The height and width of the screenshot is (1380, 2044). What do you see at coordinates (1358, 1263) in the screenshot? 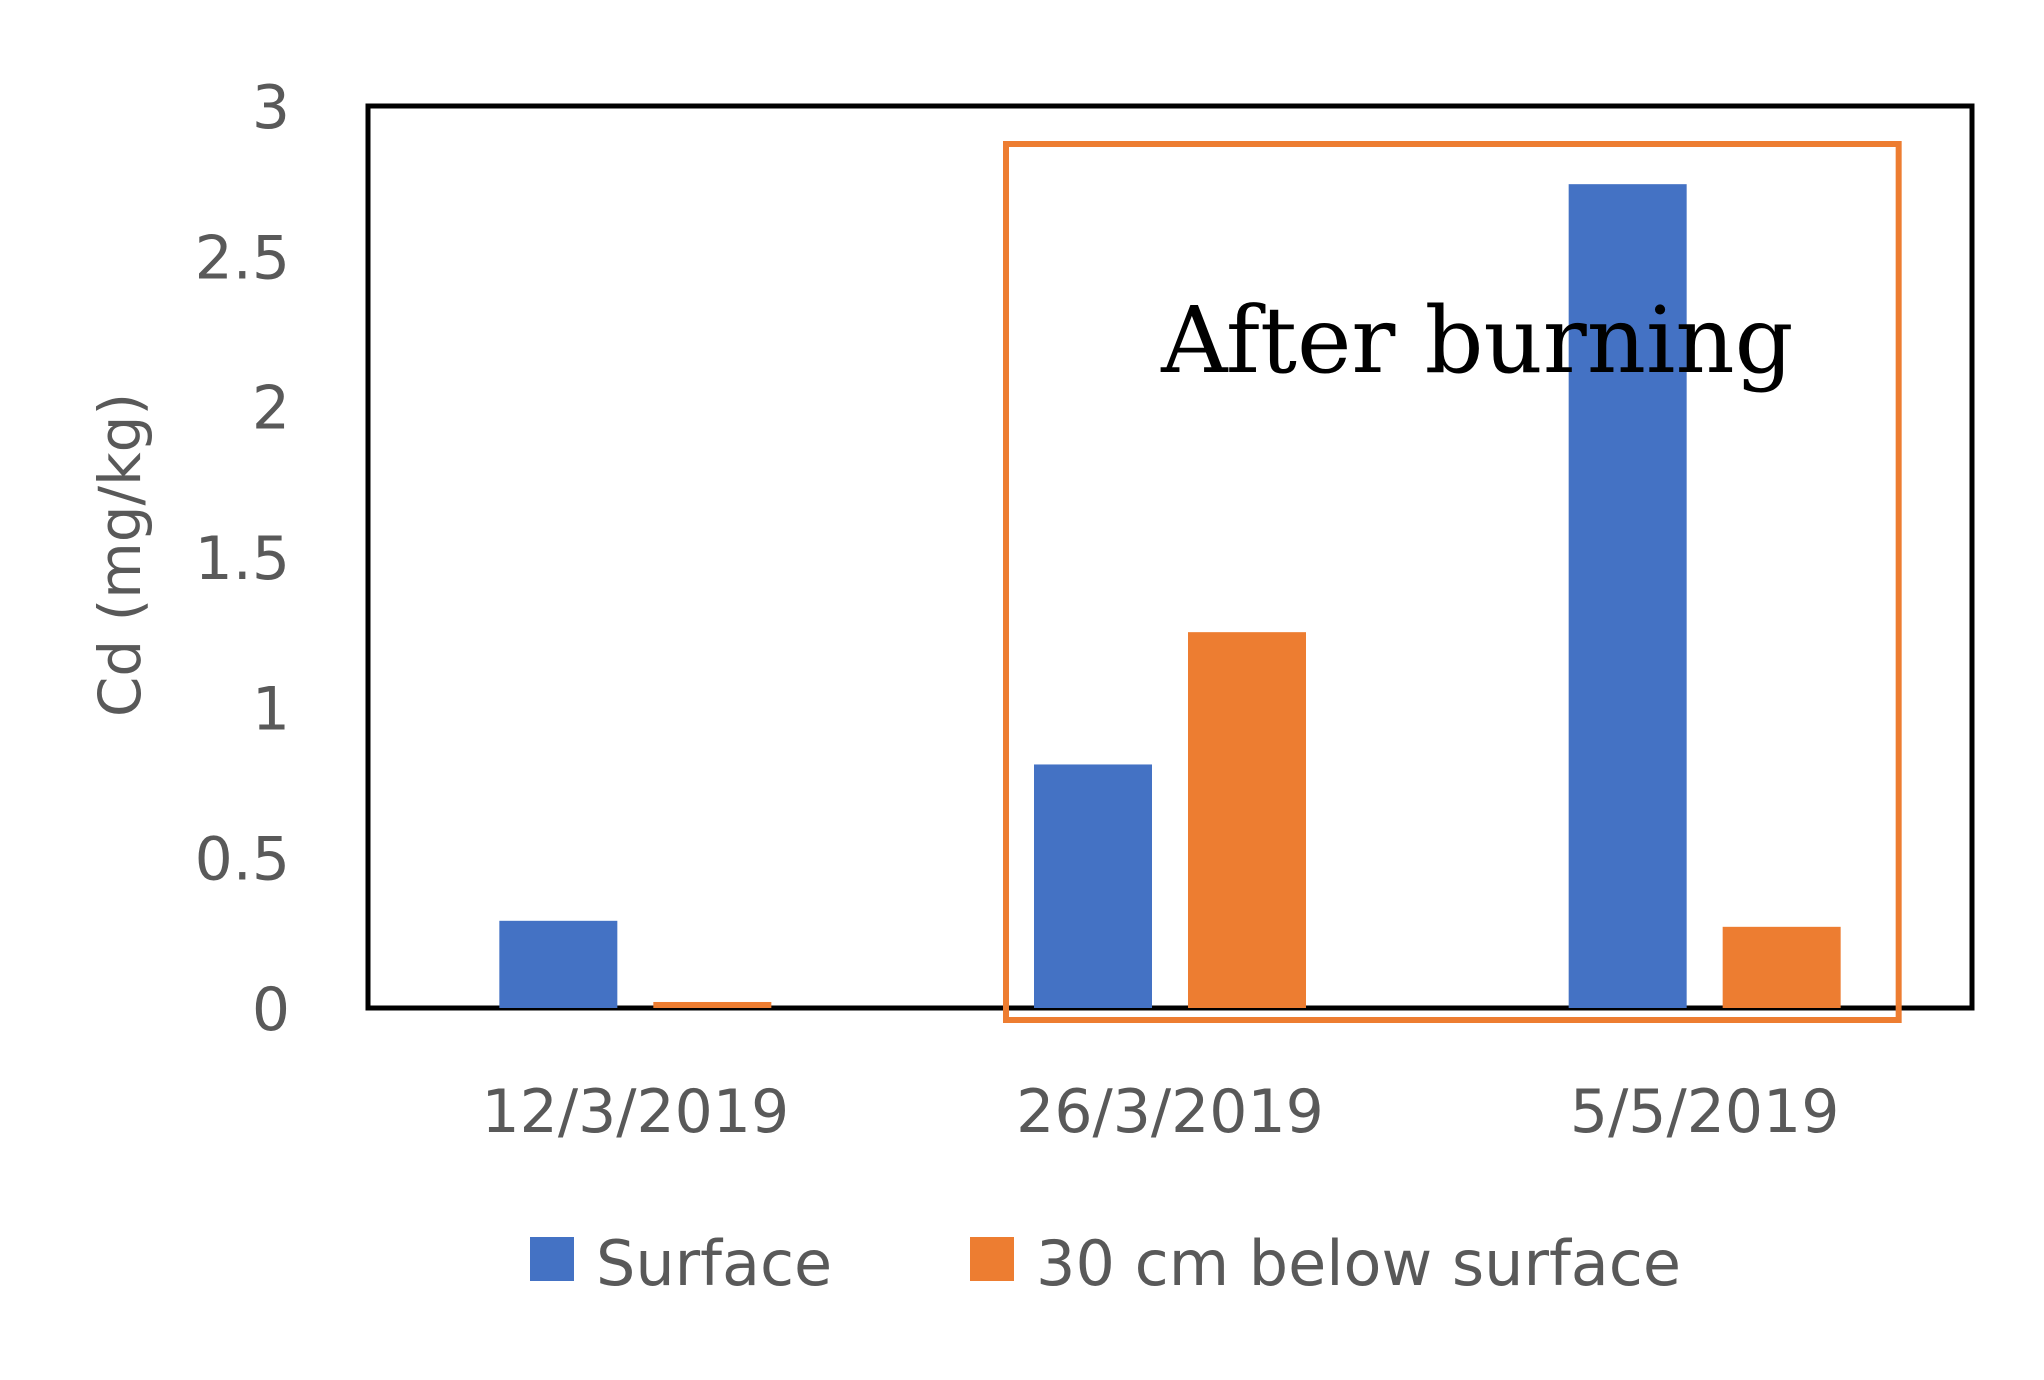
I see `legend-label: 30 cm below surface` at bounding box center [1358, 1263].